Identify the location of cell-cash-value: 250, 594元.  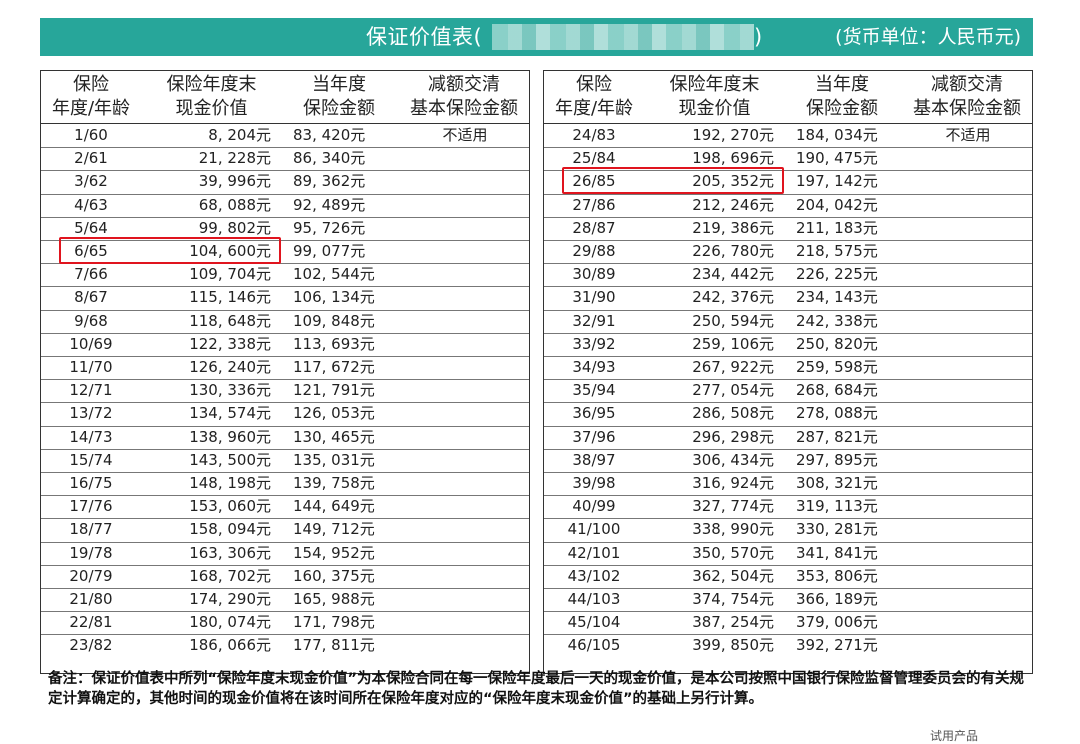
(733, 320).